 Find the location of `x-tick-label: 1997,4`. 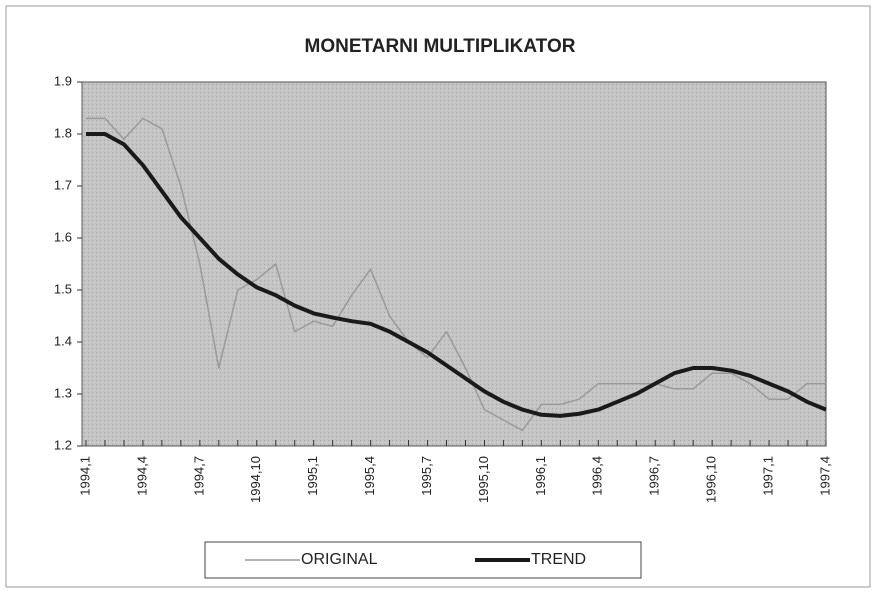

x-tick-label: 1997,4 is located at coordinates (824, 476).